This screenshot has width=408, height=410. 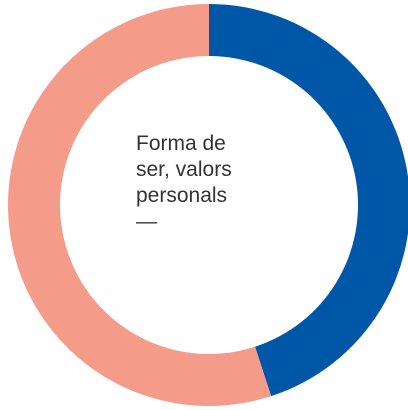 I want to click on center-label: Forma de ser, valors personals —, so click(x=198, y=183).